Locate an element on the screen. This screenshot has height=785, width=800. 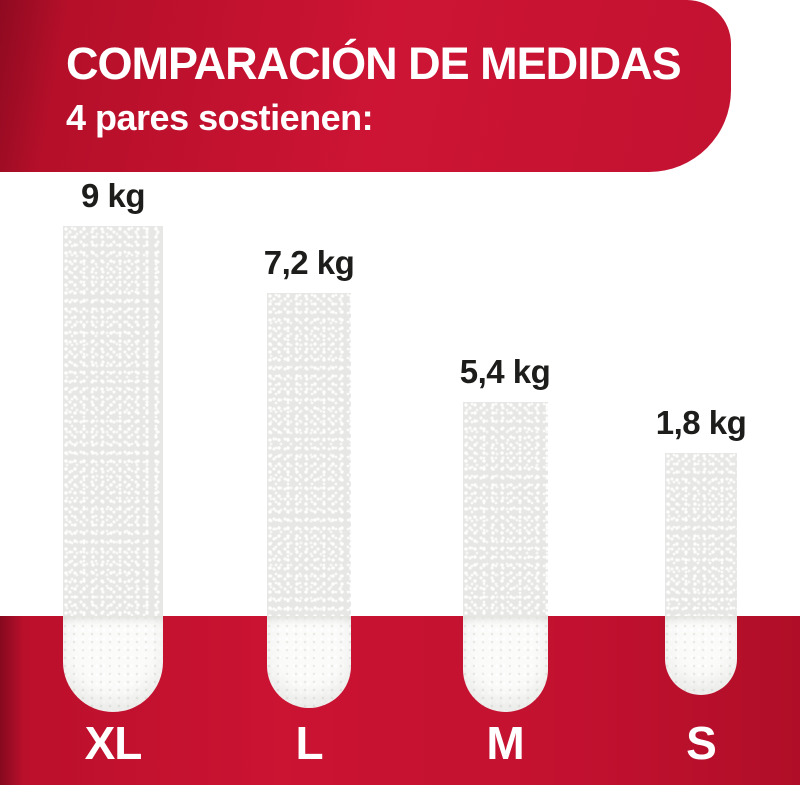
size-label-xl: XL is located at coordinates (113, 743).